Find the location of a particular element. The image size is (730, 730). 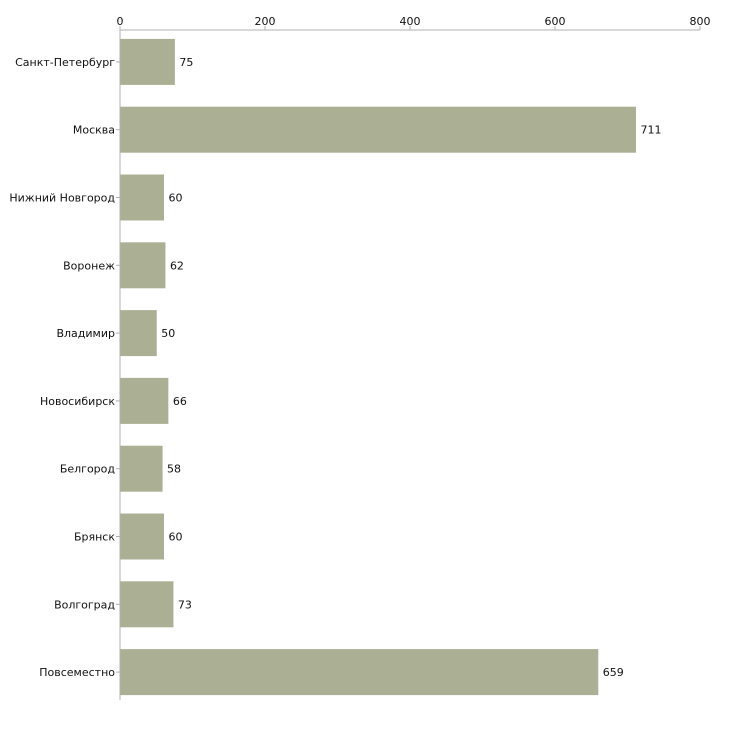

category-label: Нижний Новгород is located at coordinates (62, 198).